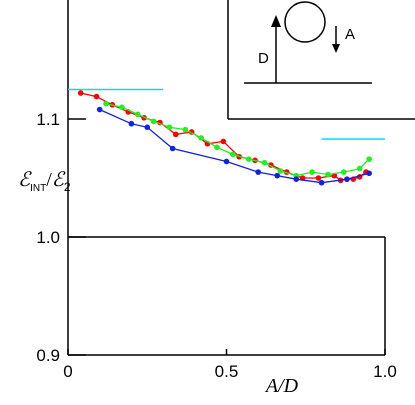 This screenshot has width=415, height=405. What do you see at coordinates (281, 386) in the screenshot?
I see `x-axis-label: A/D` at bounding box center [281, 386].